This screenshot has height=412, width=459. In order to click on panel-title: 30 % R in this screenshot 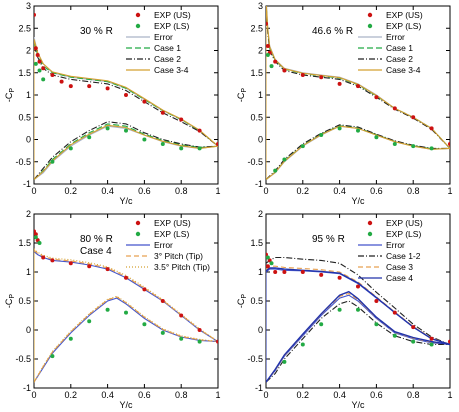, I will do `click(96, 31)`.